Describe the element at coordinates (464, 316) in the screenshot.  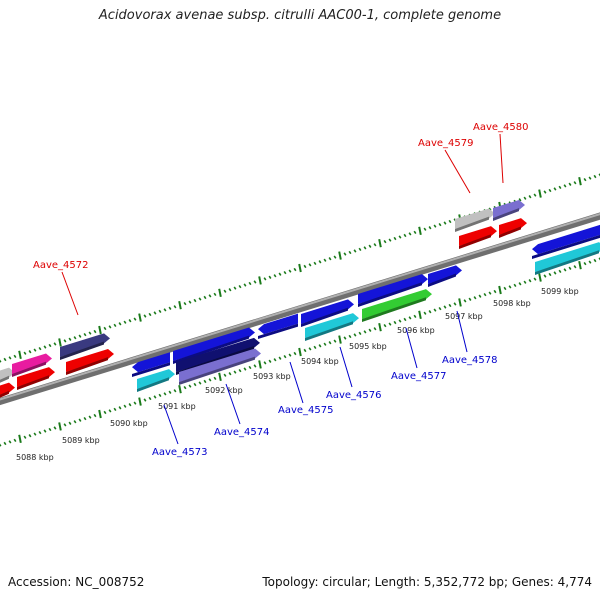
I see `scale-label: 5097 kbp` at that location.